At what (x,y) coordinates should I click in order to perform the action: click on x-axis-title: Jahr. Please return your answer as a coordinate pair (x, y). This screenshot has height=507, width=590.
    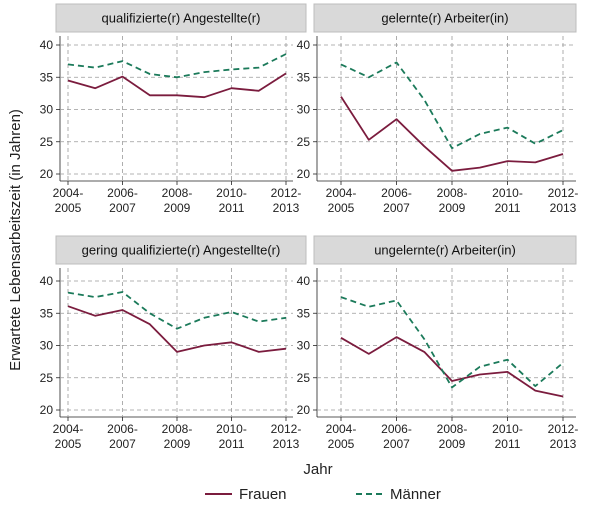
    Looking at the image, I should click on (317, 469).